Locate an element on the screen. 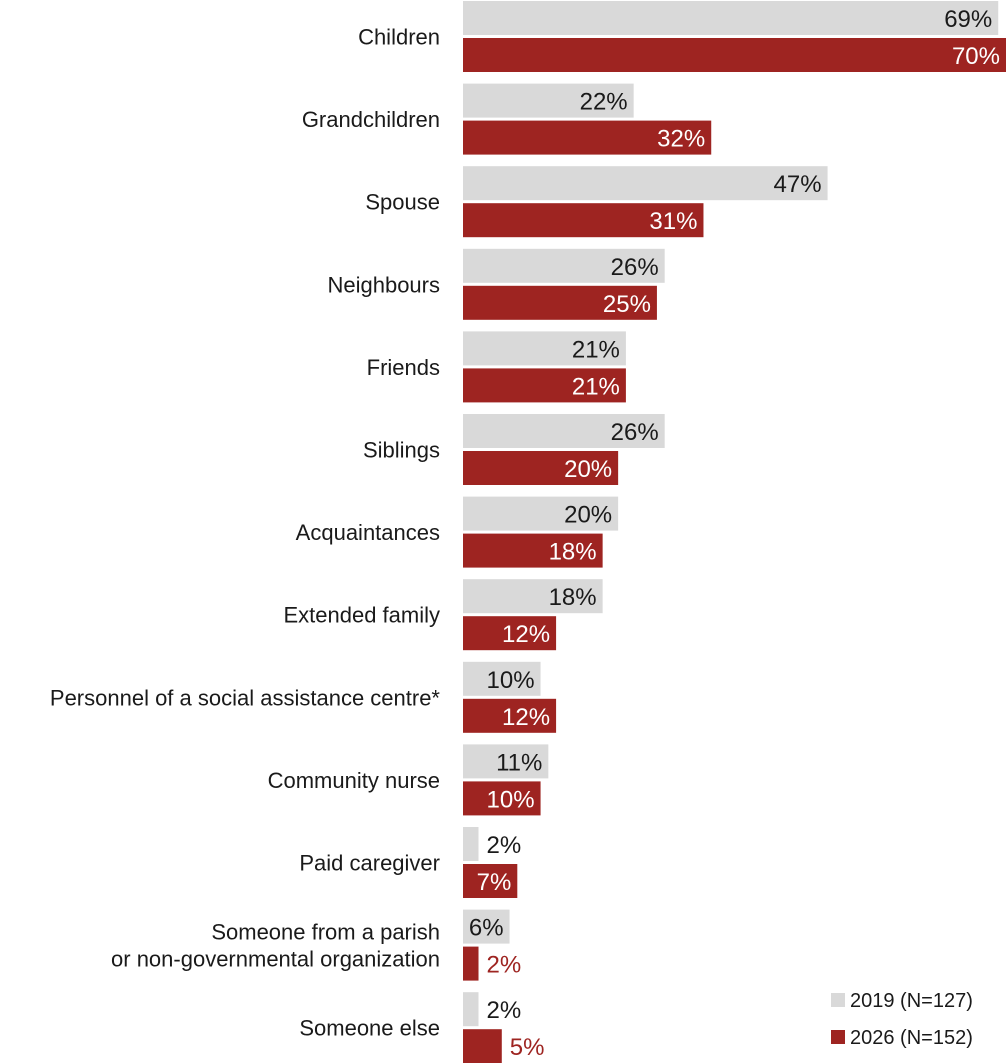 This screenshot has width=1007, height=1063. value-label-2026: 21% is located at coordinates (596, 386).